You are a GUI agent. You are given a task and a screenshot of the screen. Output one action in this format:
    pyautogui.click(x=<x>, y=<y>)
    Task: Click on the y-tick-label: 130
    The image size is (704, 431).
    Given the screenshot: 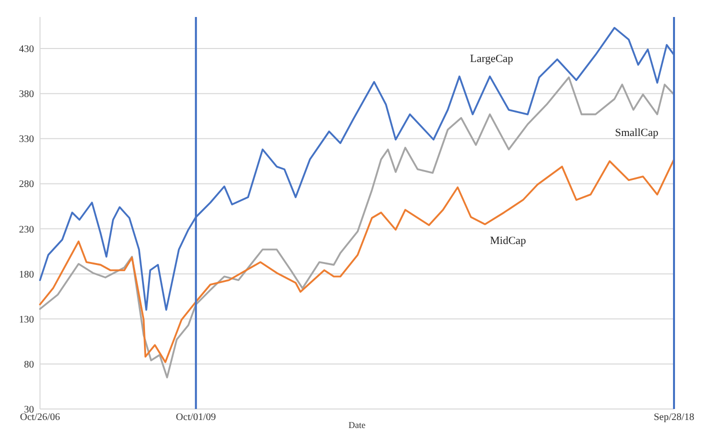 What is the action you would take?
    pyautogui.click(x=26, y=320)
    